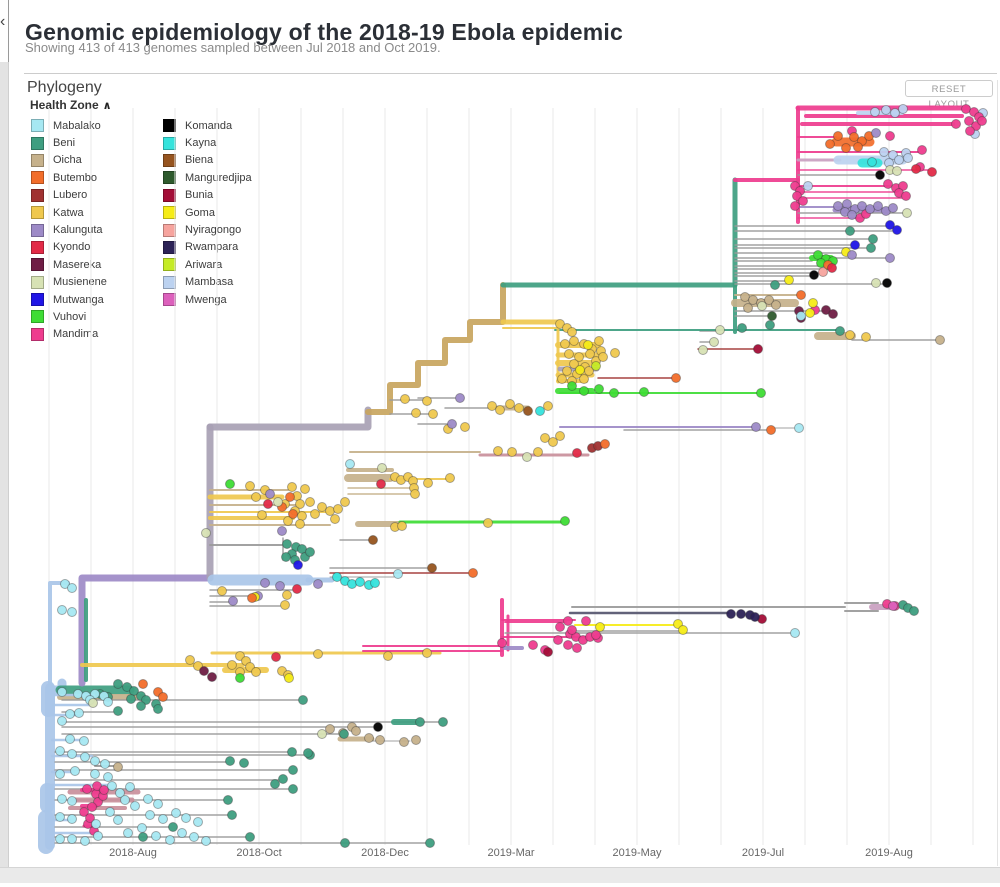  What do you see at coordinates (949, 95) in the screenshot?
I see `reset-layout-button: RESET LAYOUT` at bounding box center [949, 95].